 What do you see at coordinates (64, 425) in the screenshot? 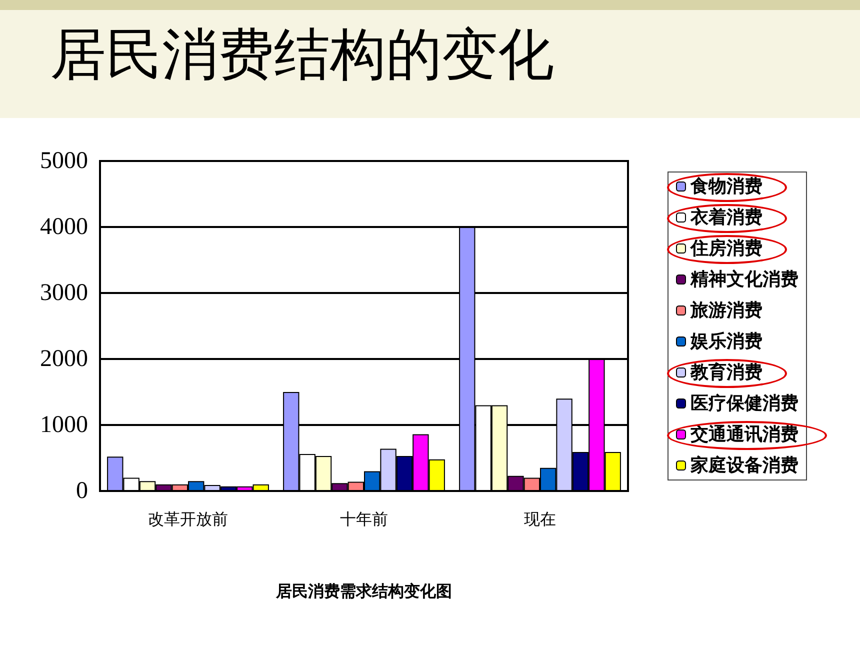
I see `y-tick-label: 1000` at bounding box center [64, 425].